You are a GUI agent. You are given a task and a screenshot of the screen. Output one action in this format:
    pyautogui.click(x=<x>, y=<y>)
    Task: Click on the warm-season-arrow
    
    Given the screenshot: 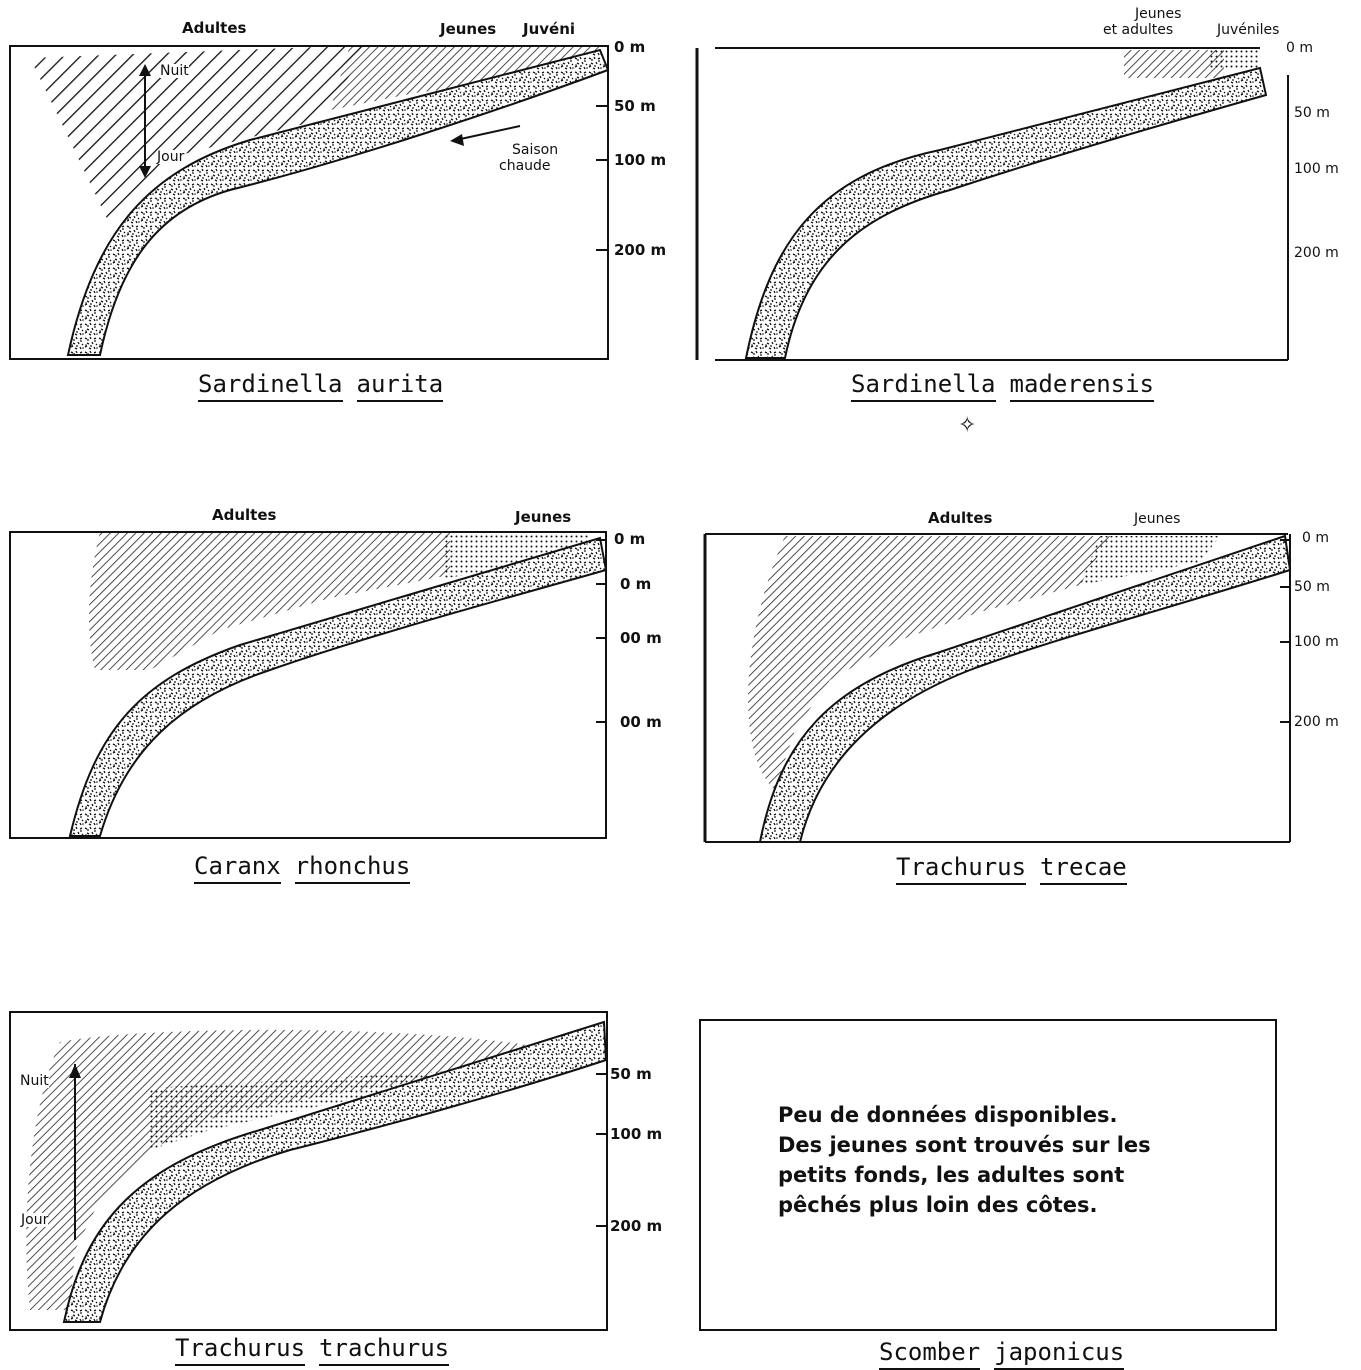 What is the action you would take?
    pyautogui.click(x=488, y=133)
    